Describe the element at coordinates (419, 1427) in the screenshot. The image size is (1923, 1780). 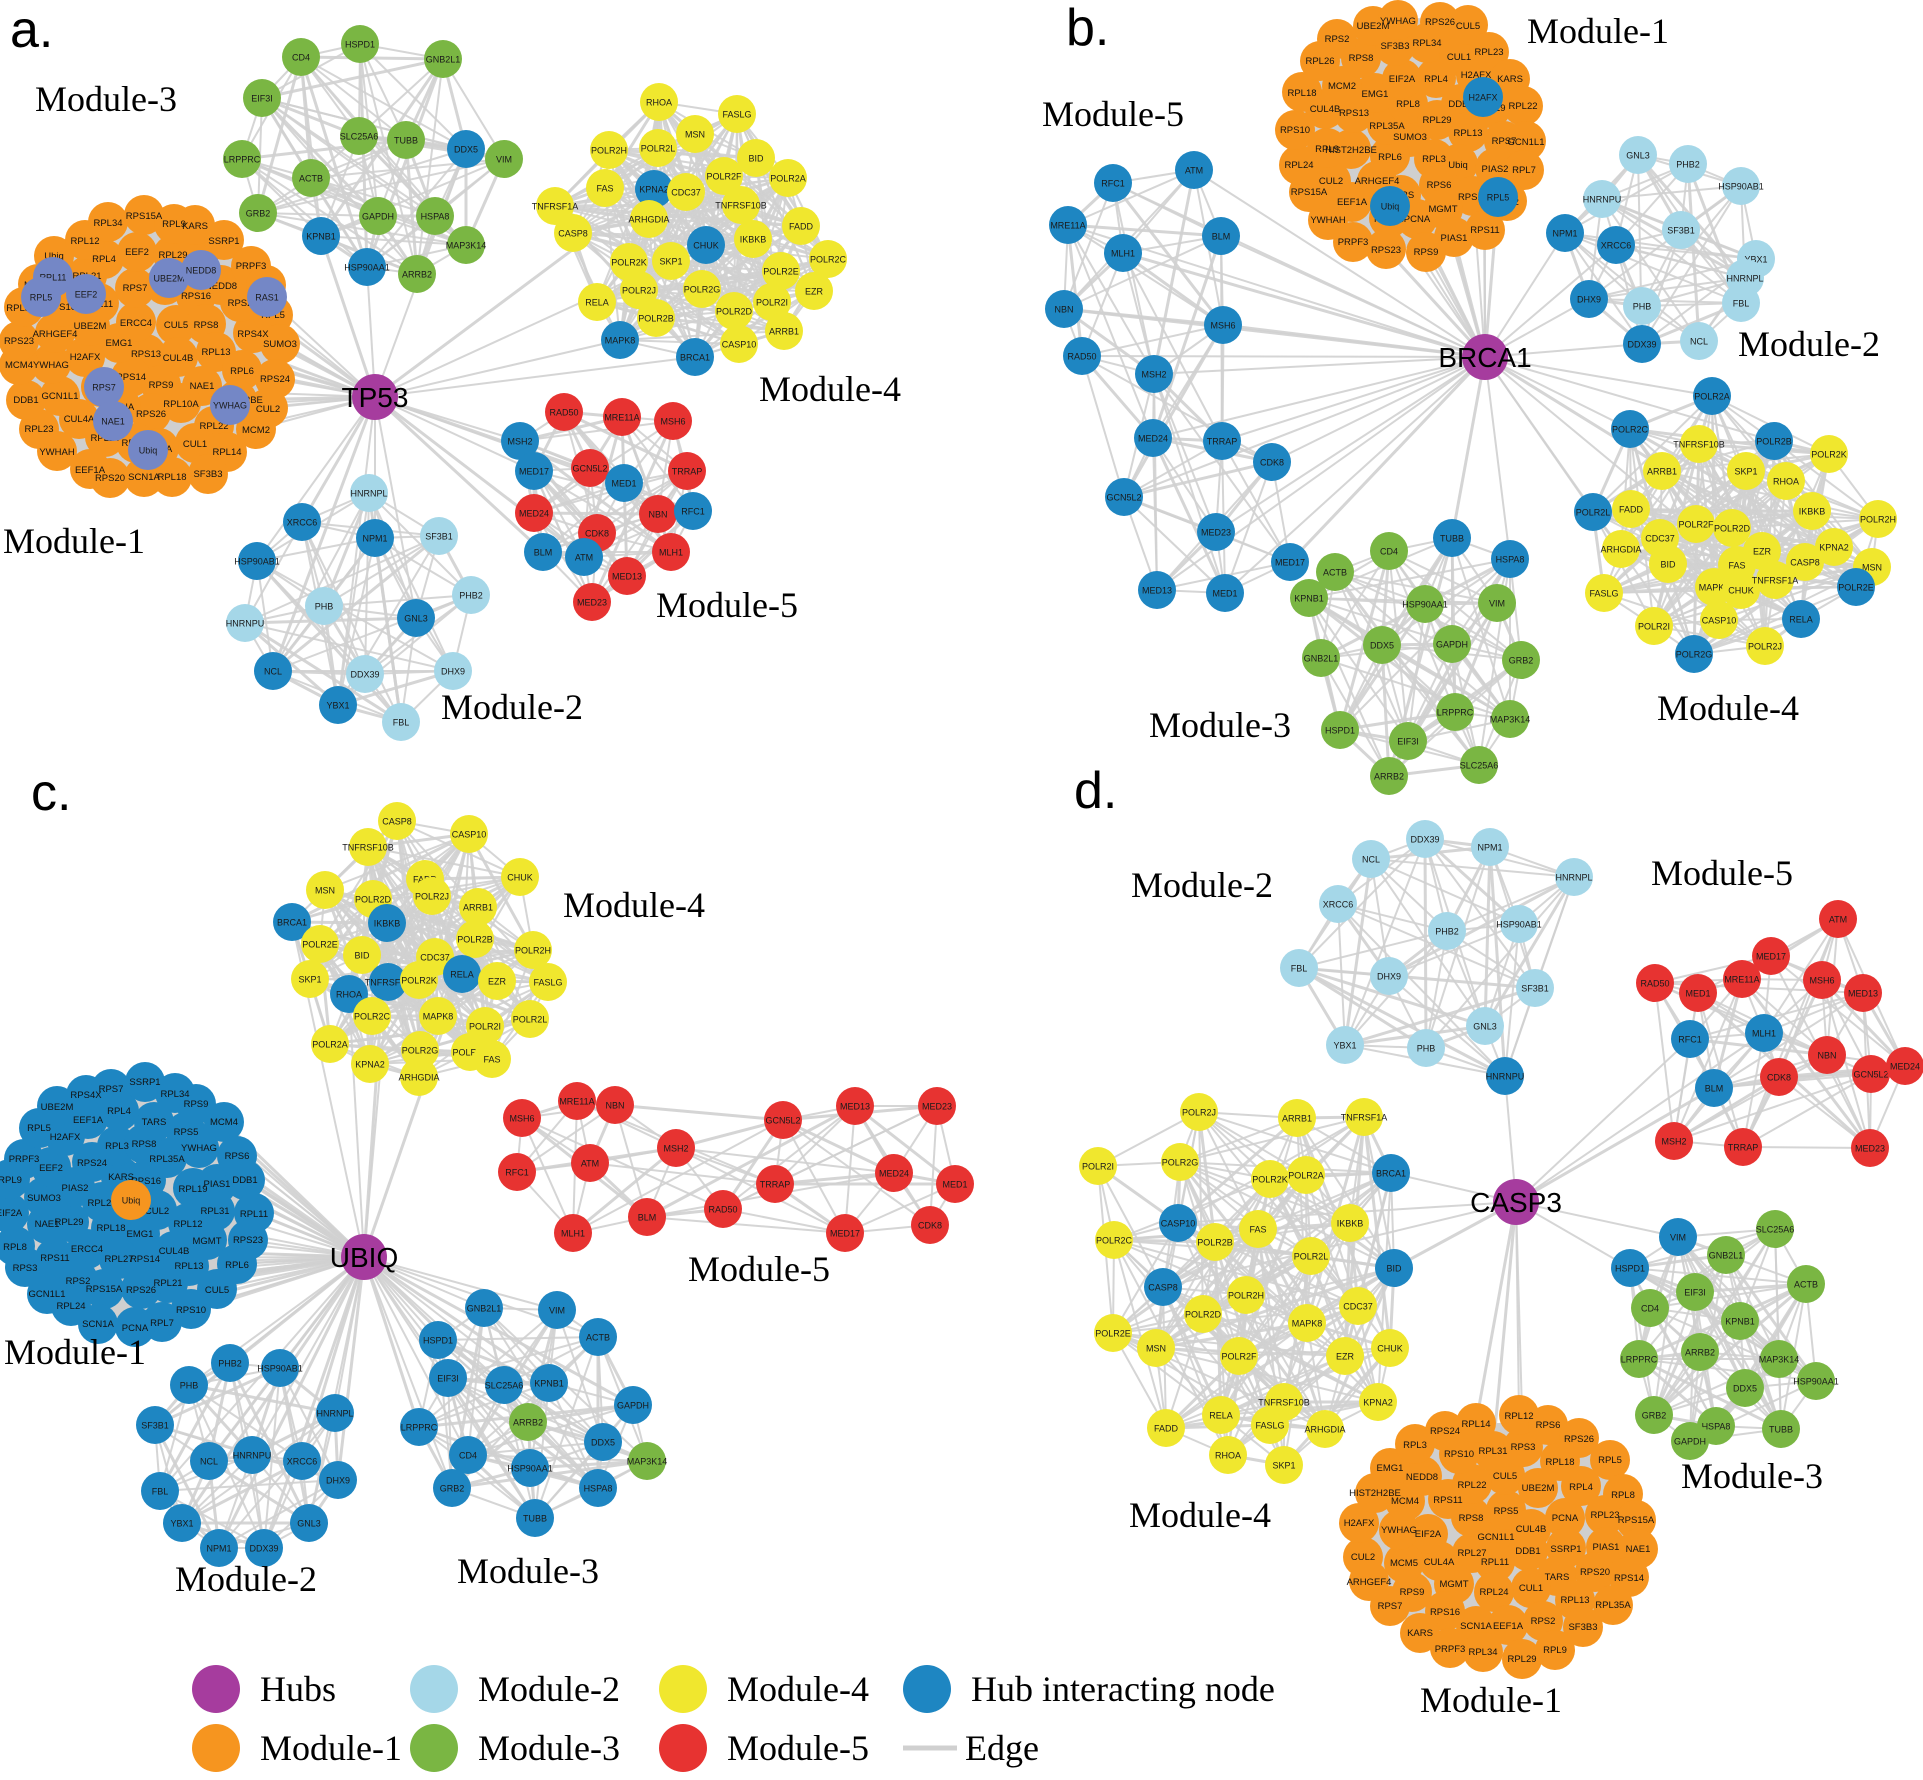
I see `svg-text: LRPPRC` at that location.